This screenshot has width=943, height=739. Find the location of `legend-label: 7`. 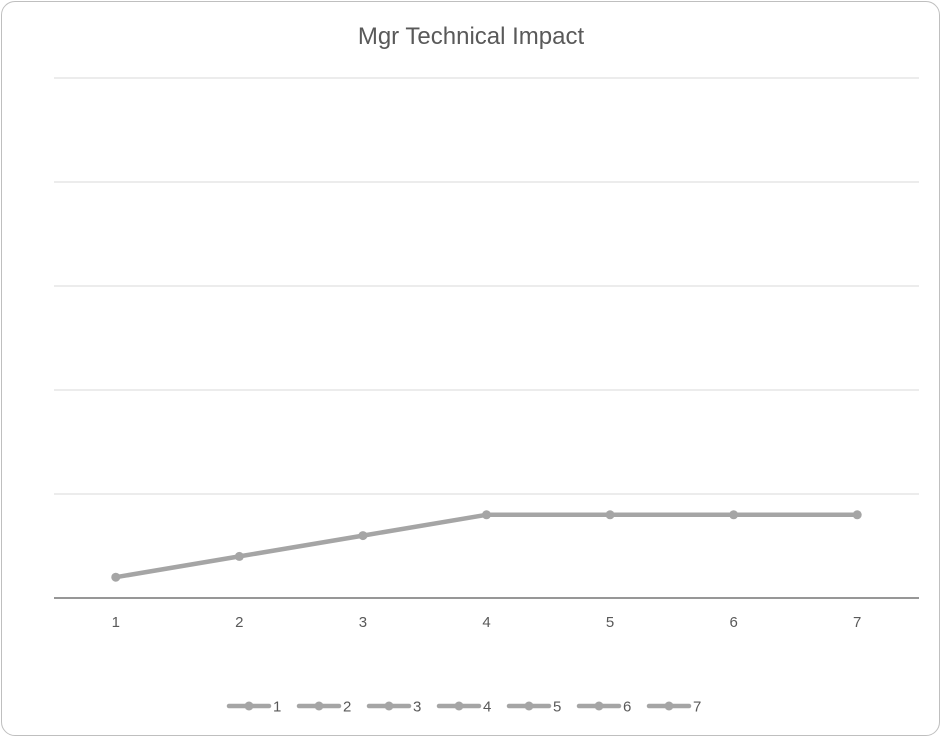

legend-label: 7 is located at coordinates (697, 707).